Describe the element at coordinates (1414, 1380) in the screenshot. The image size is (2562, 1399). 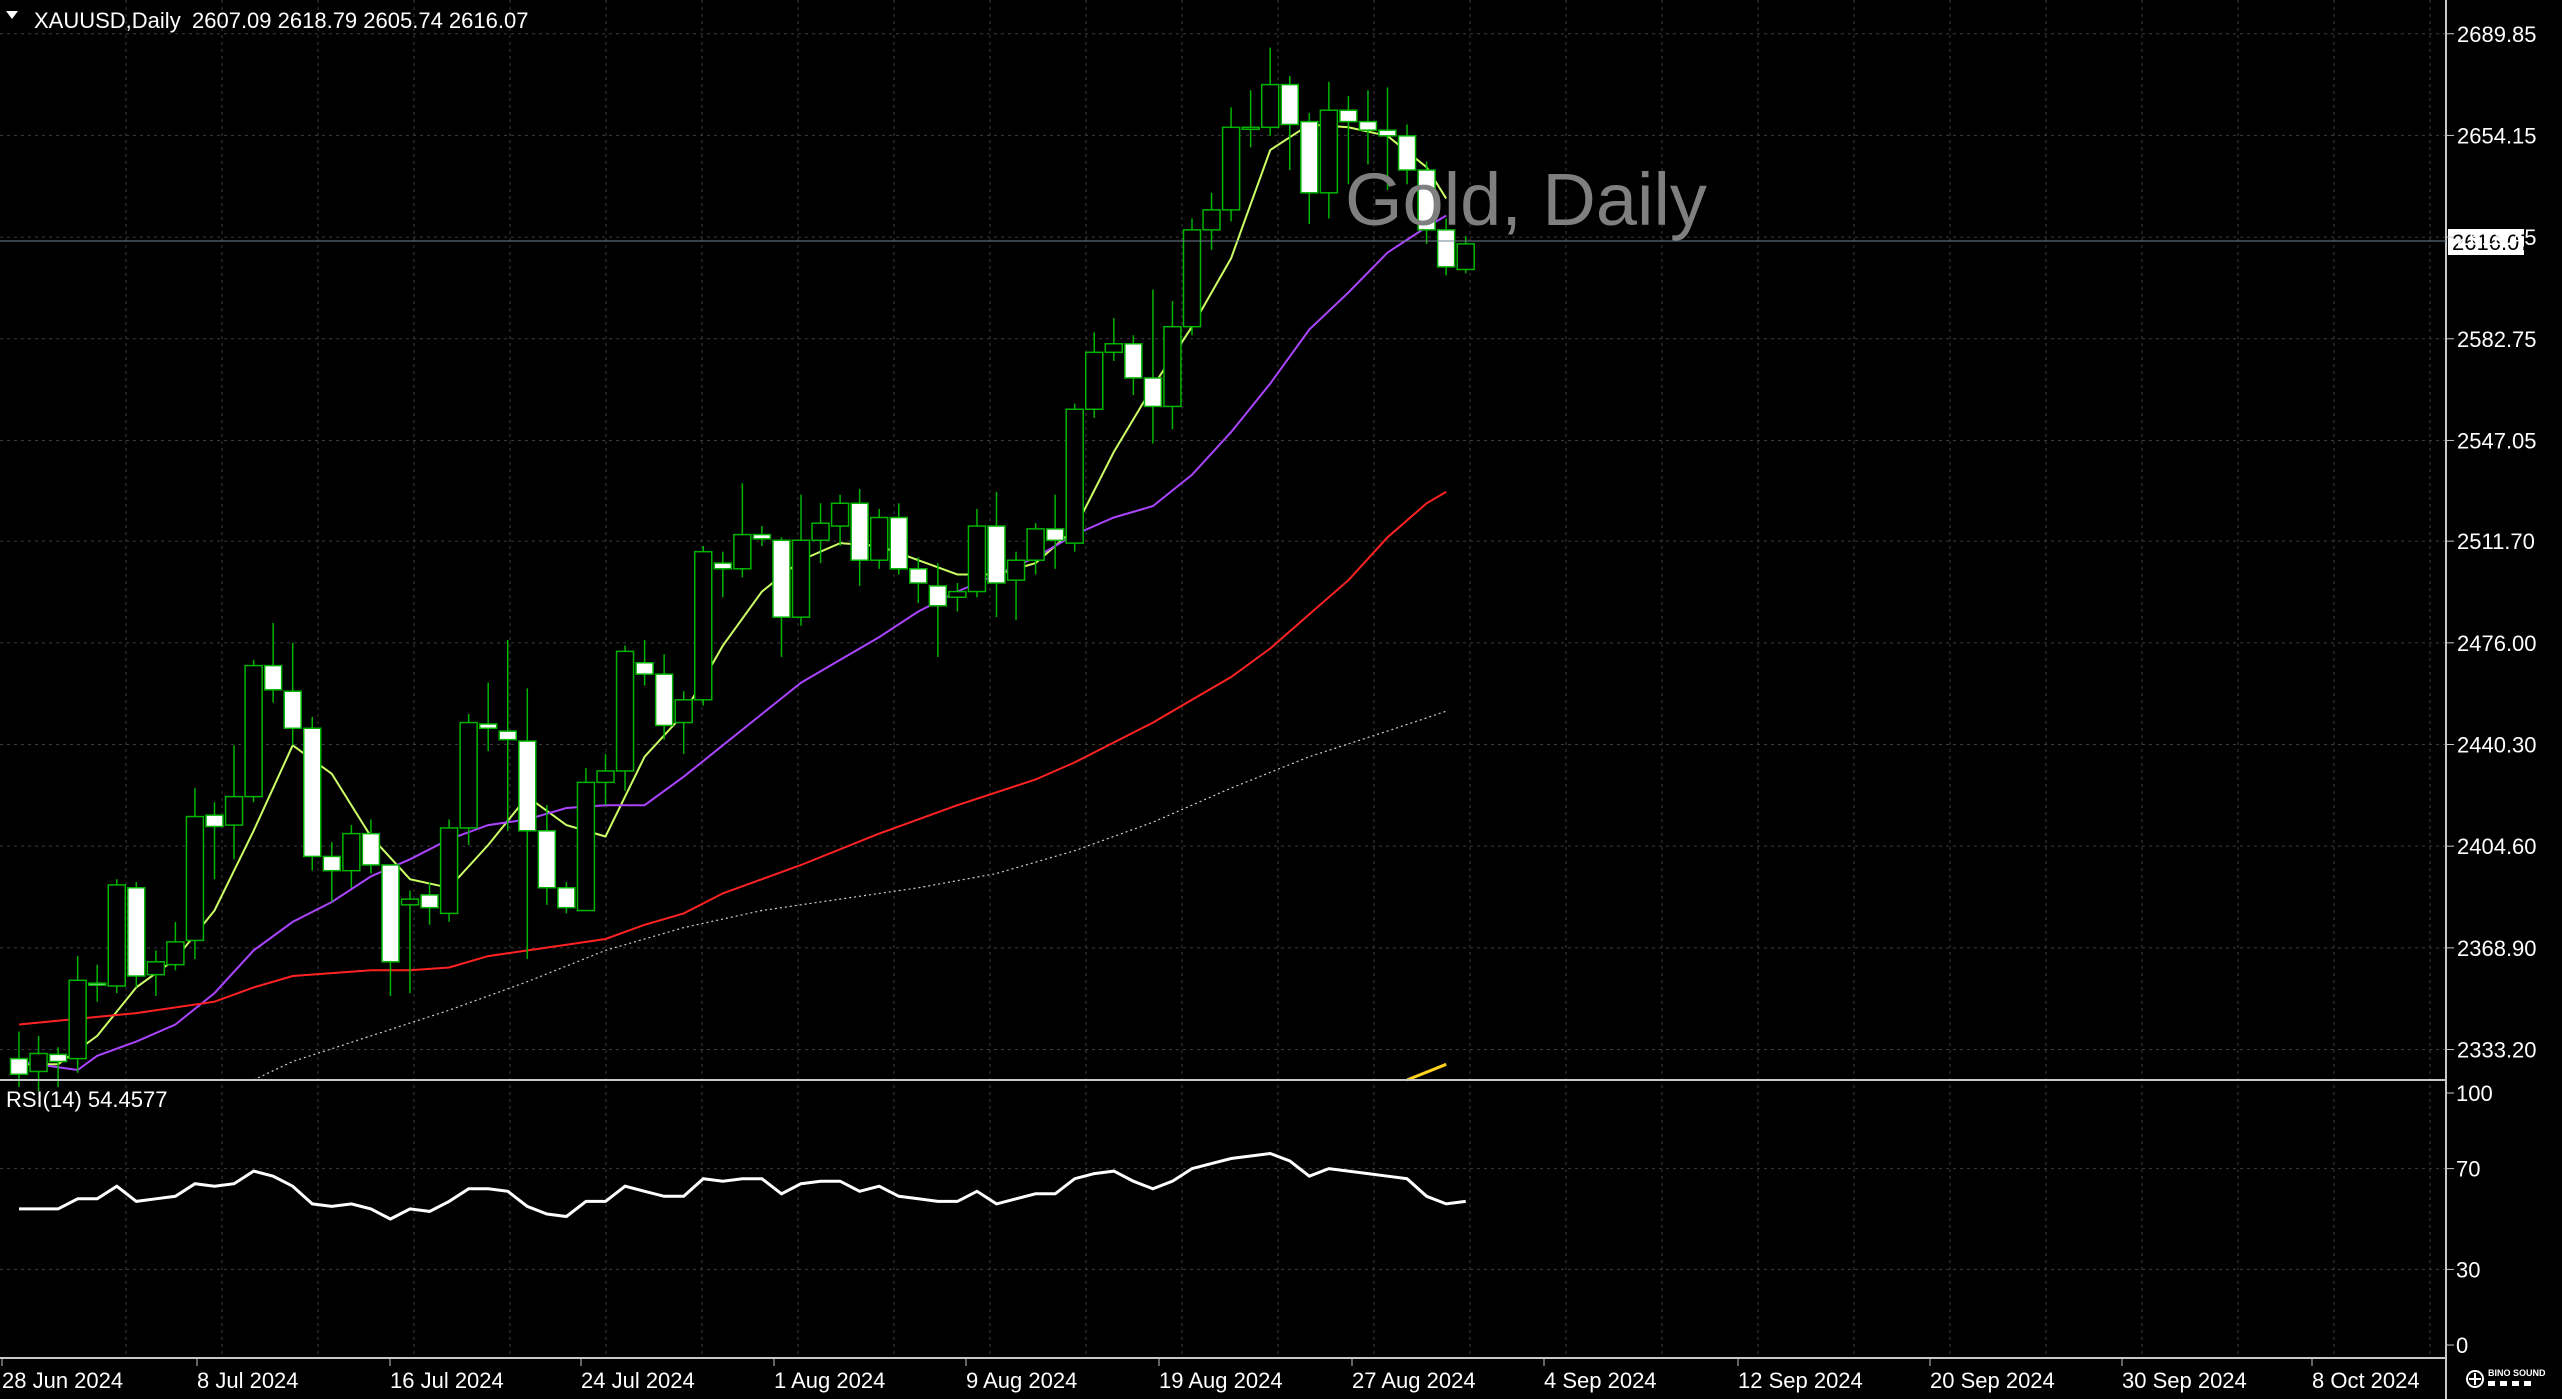
I see `date-tick-label: 27 Aug 2024` at that location.